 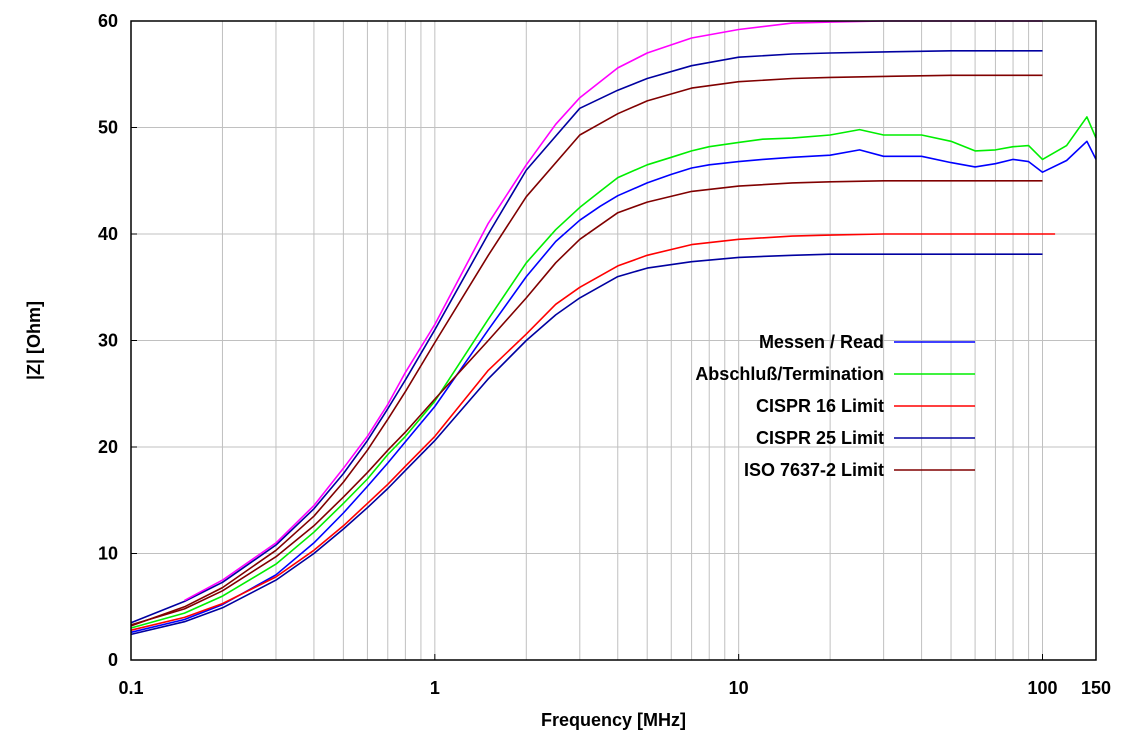 I want to click on x-tick-label: 0.1, so click(x=130, y=688).